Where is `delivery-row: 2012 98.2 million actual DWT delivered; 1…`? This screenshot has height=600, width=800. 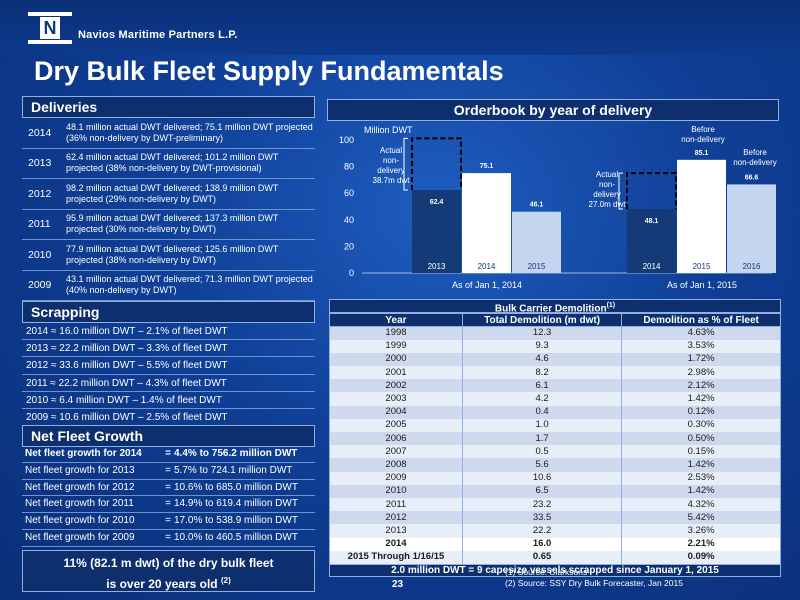 delivery-row: 2012 98.2 million actual DWT delivered; 1… is located at coordinates (168, 194).